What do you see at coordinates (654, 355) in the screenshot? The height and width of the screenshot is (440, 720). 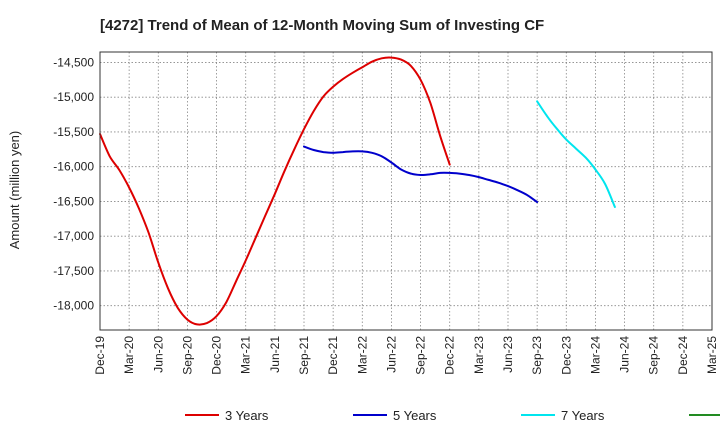 I see `x-tick-label: Sep-24` at bounding box center [654, 355].